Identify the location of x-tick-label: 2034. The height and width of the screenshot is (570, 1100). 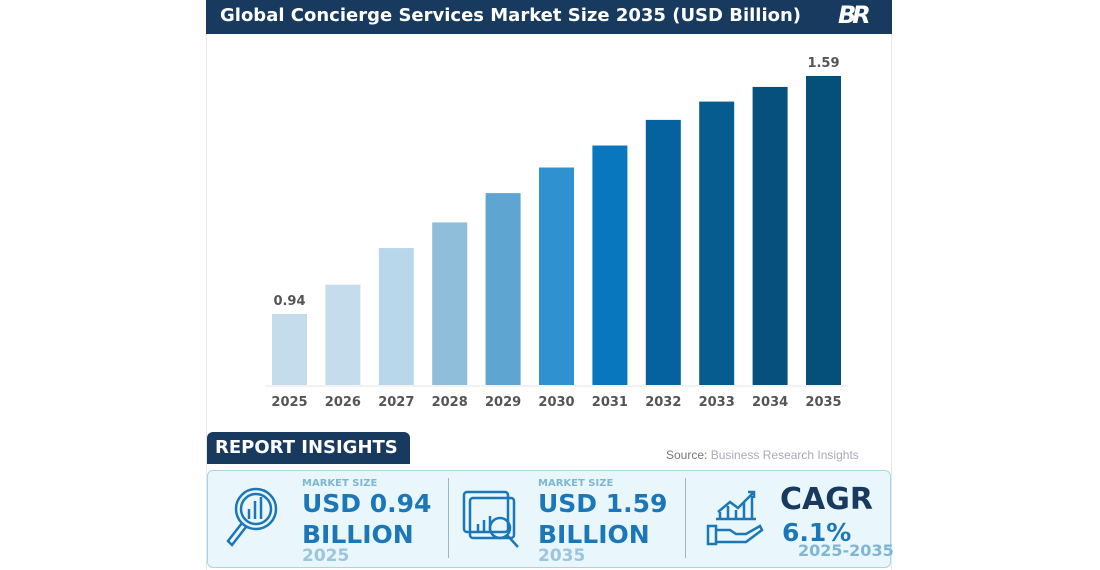
(770, 402).